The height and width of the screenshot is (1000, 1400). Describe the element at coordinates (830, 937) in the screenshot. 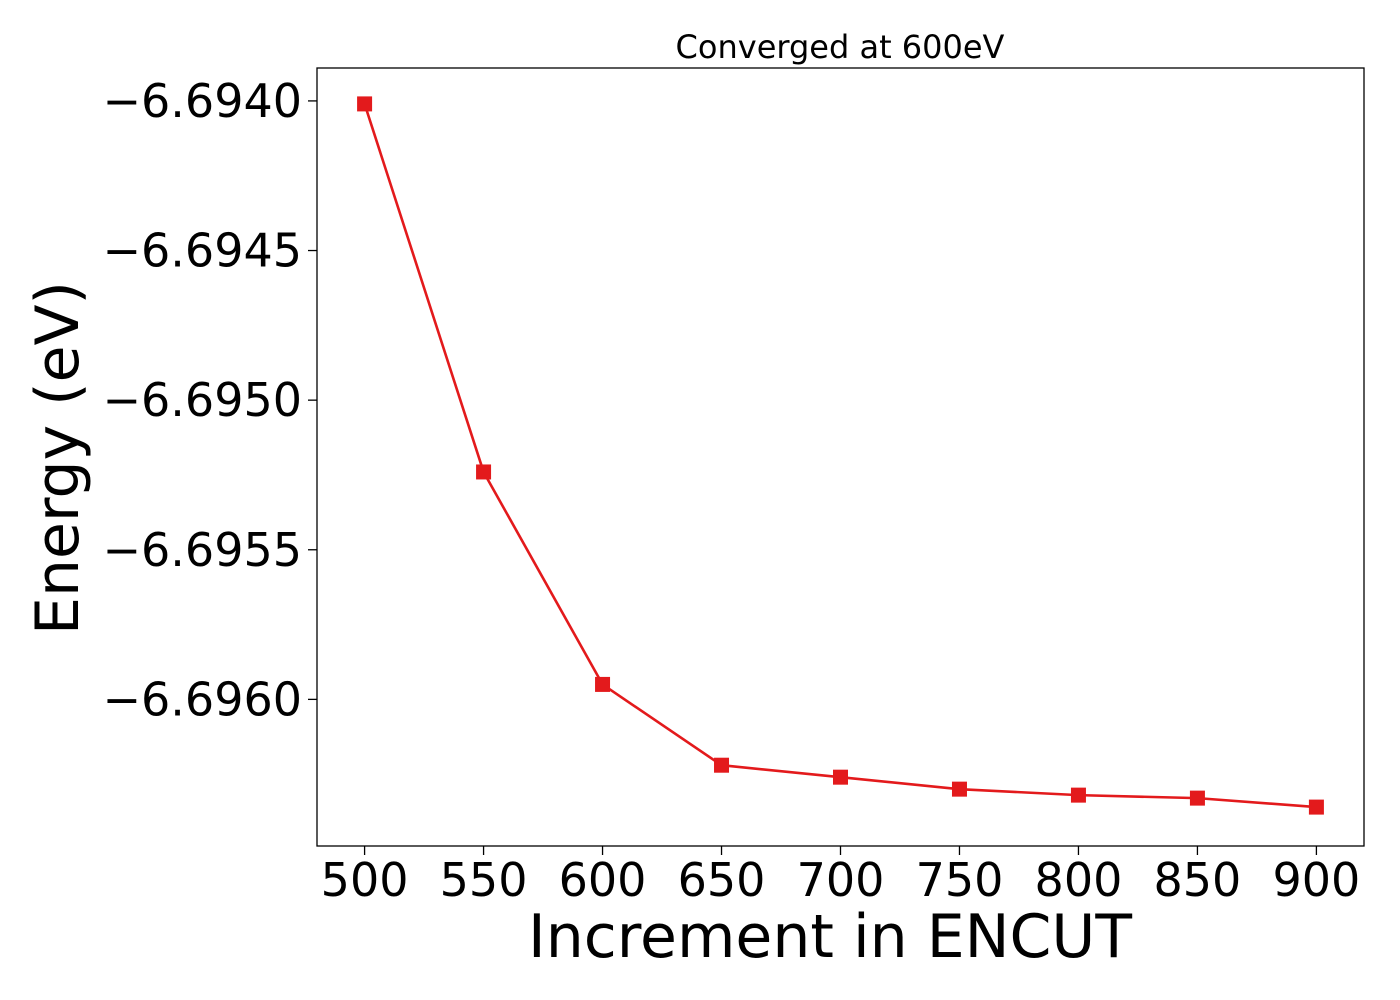

I see `x-axis-label: Increment in ENCUT` at that location.